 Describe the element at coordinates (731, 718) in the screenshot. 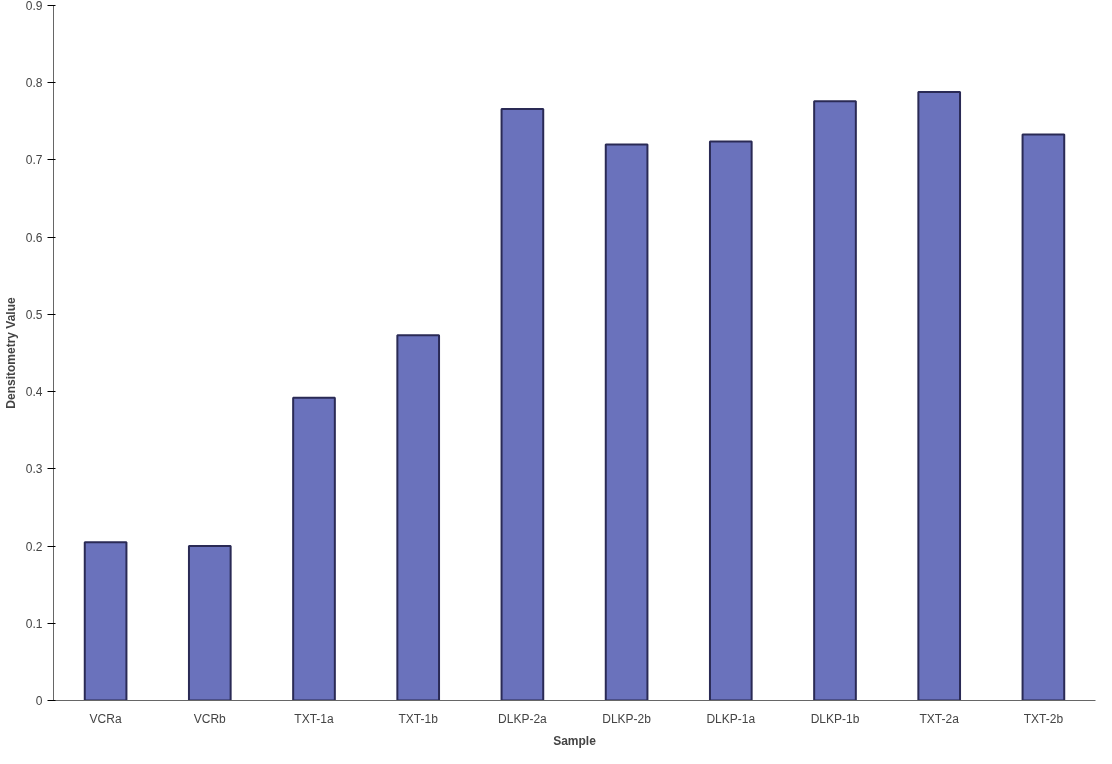

I see `x-tick-label: DLKP-1a` at that location.